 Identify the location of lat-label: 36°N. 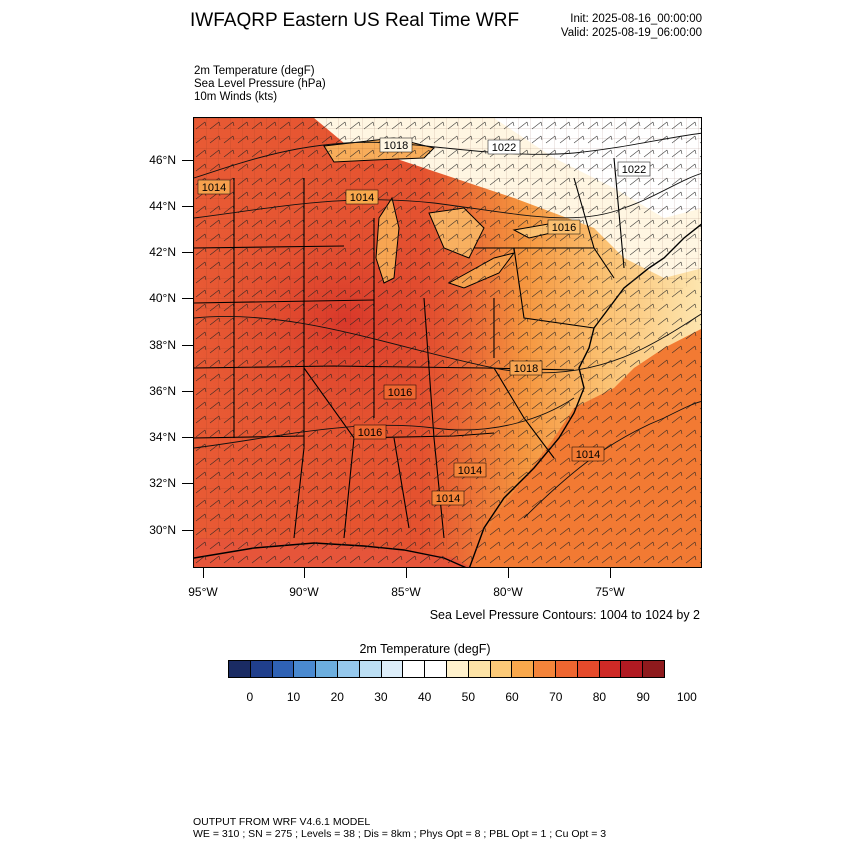
(162, 391).